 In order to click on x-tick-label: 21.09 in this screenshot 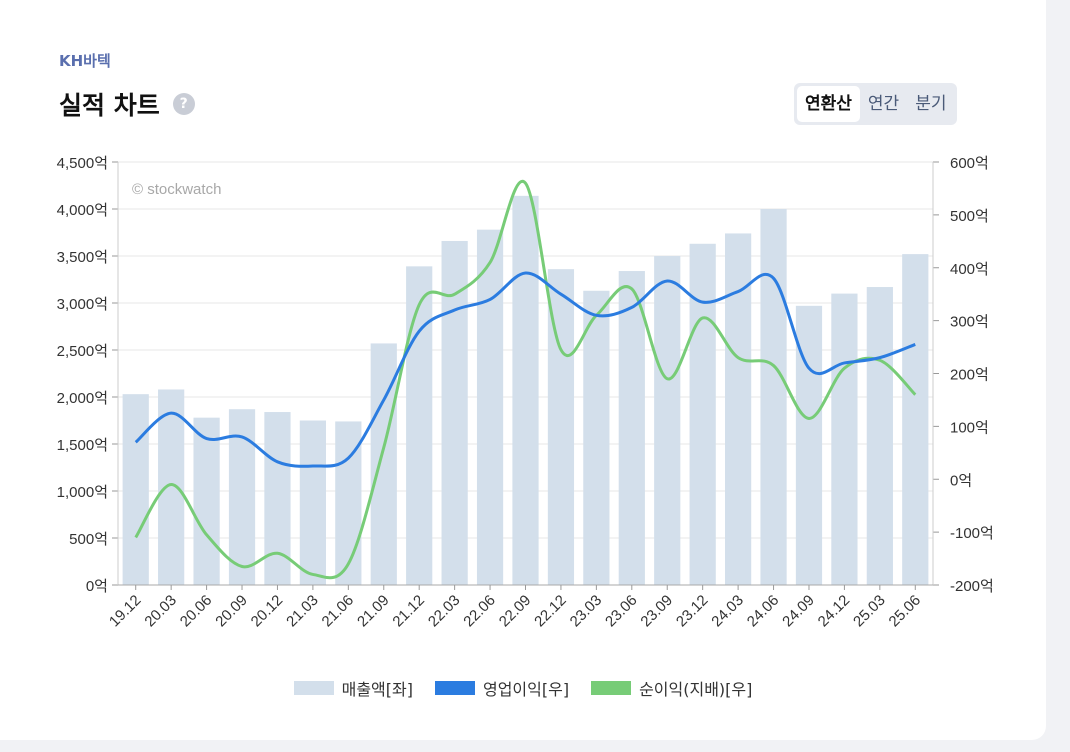, I will do `click(373, 611)`.